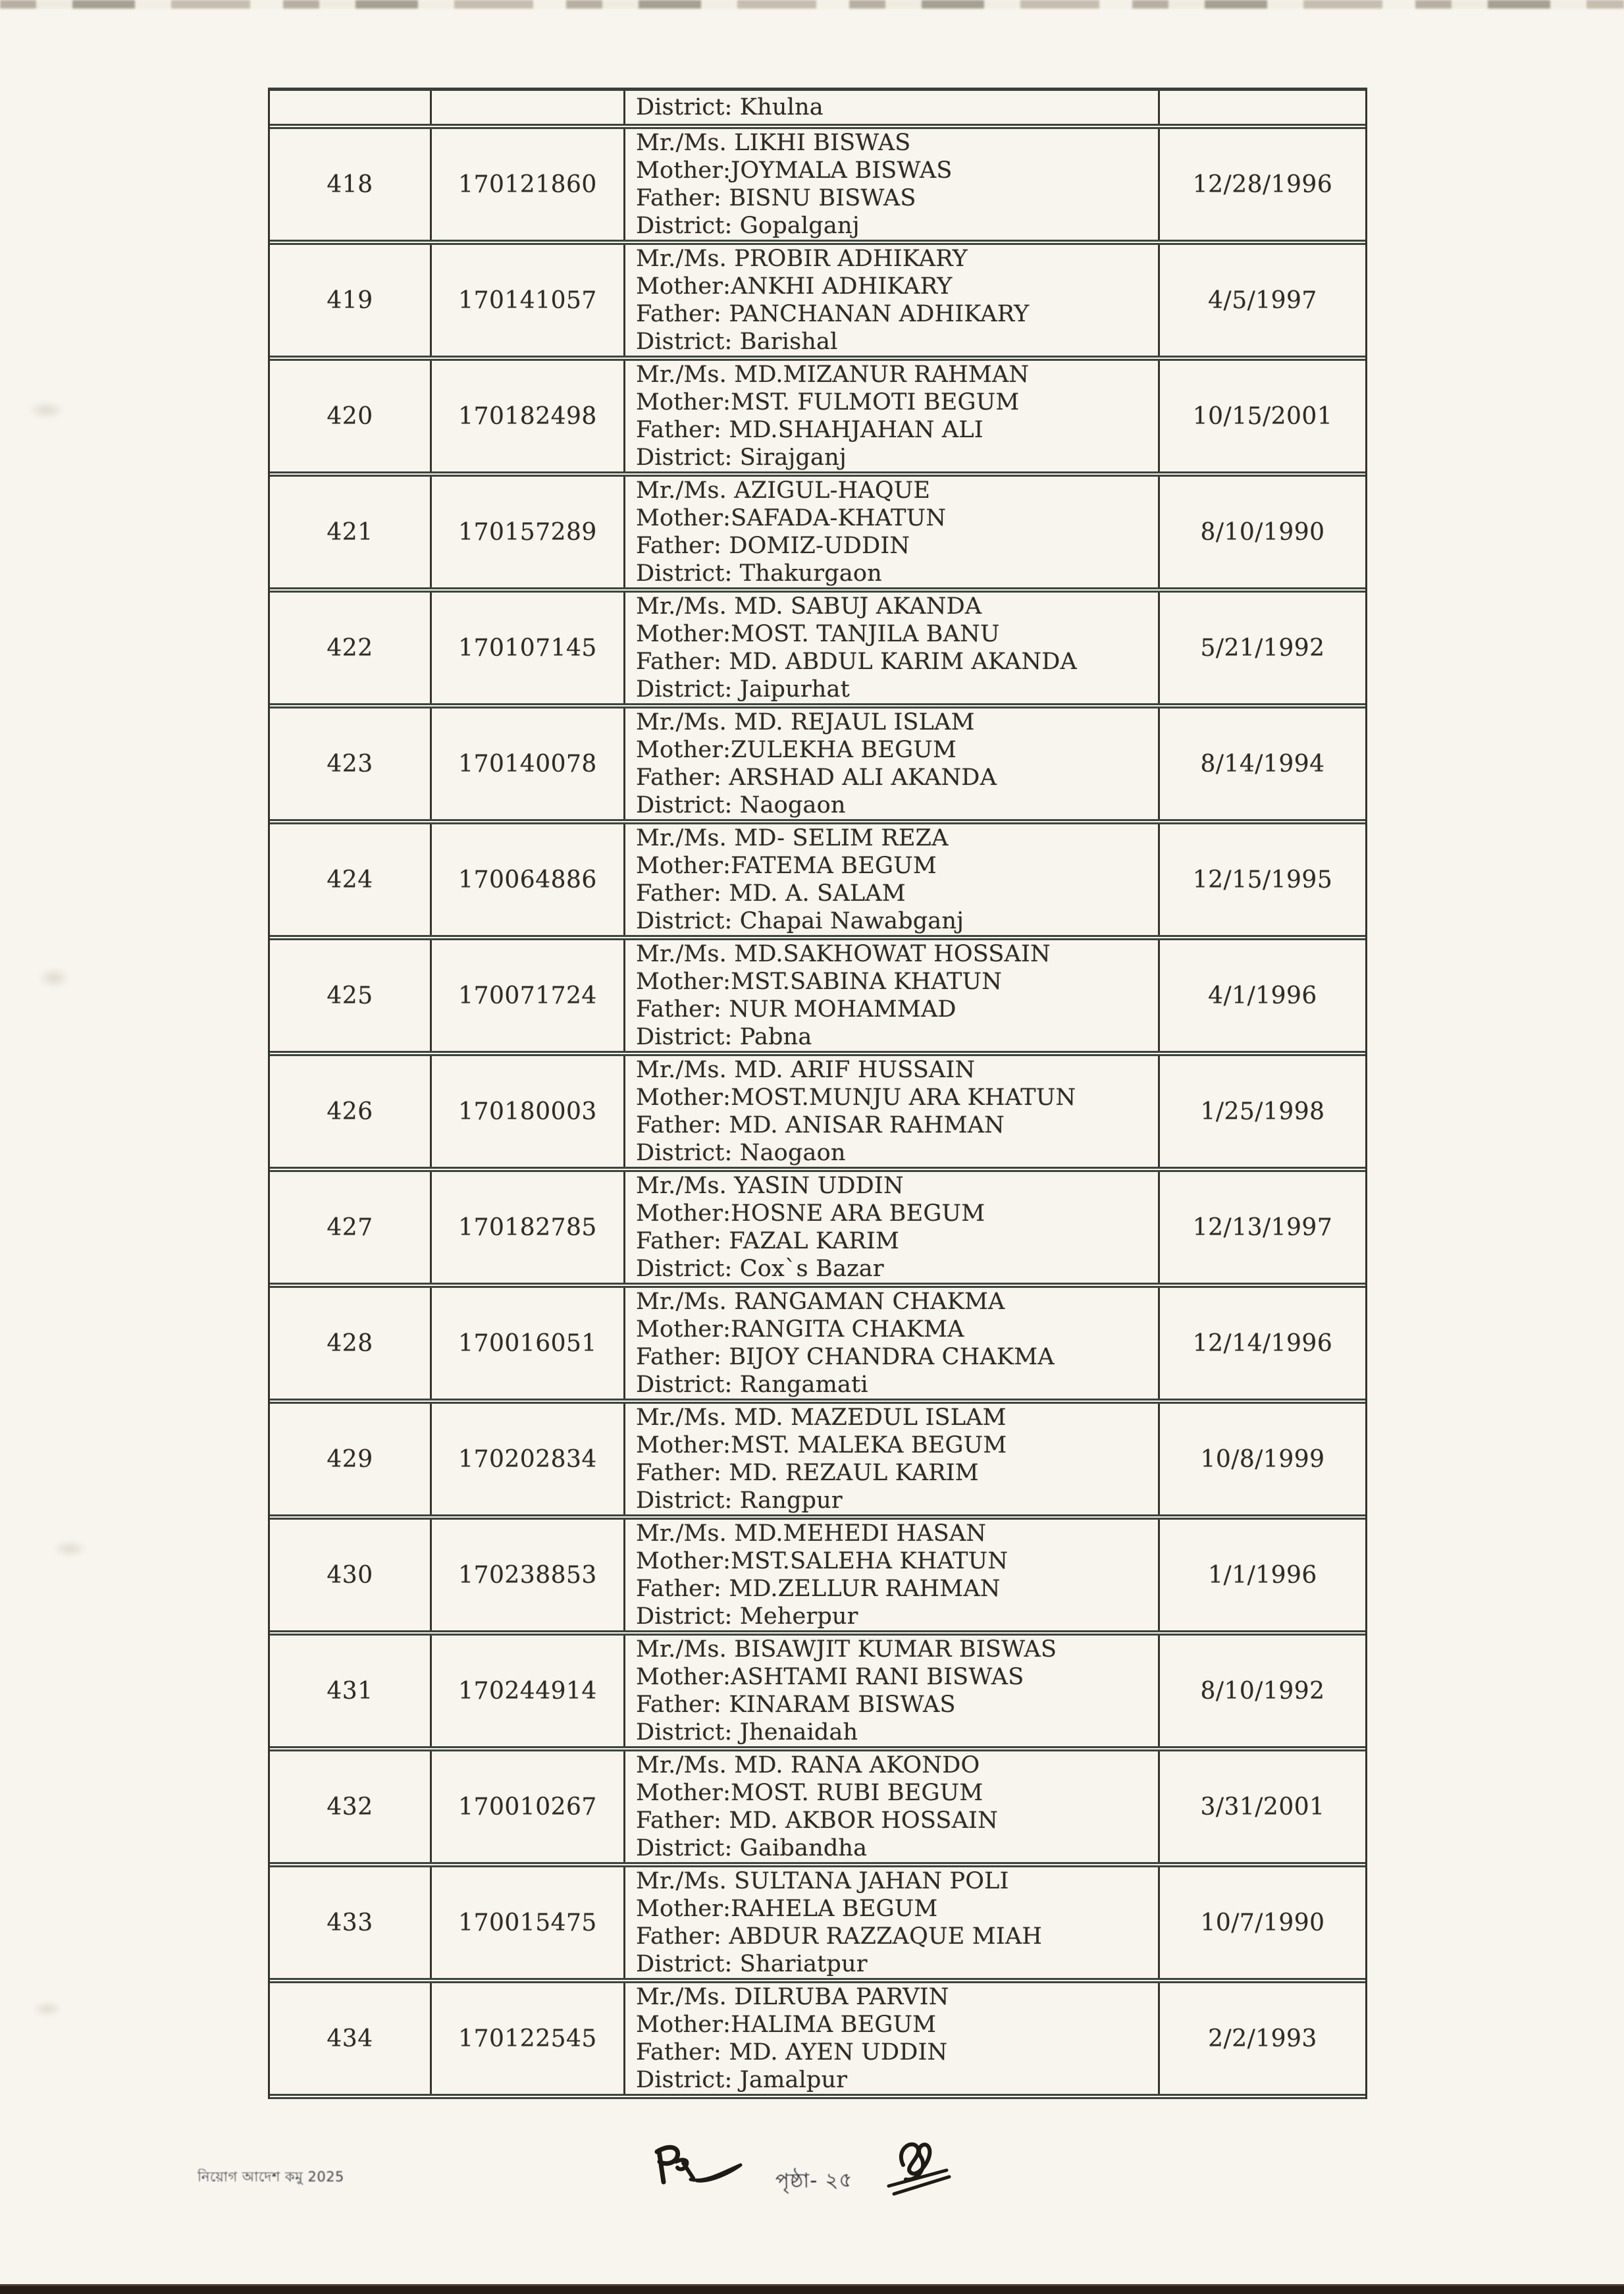 The width and height of the screenshot is (1624, 2294). What do you see at coordinates (806, 1070) in the screenshot?
I see `name-line: Mr./Ms. MD. ARIF HUSSAIN` at bounding box center [806, 1070].